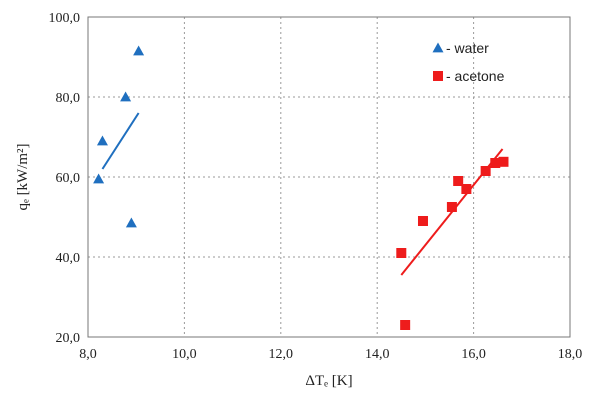  Describe the element at coordinates (88, 354) in the screenshot. I see `x-tick-label: 8,0` at that location.